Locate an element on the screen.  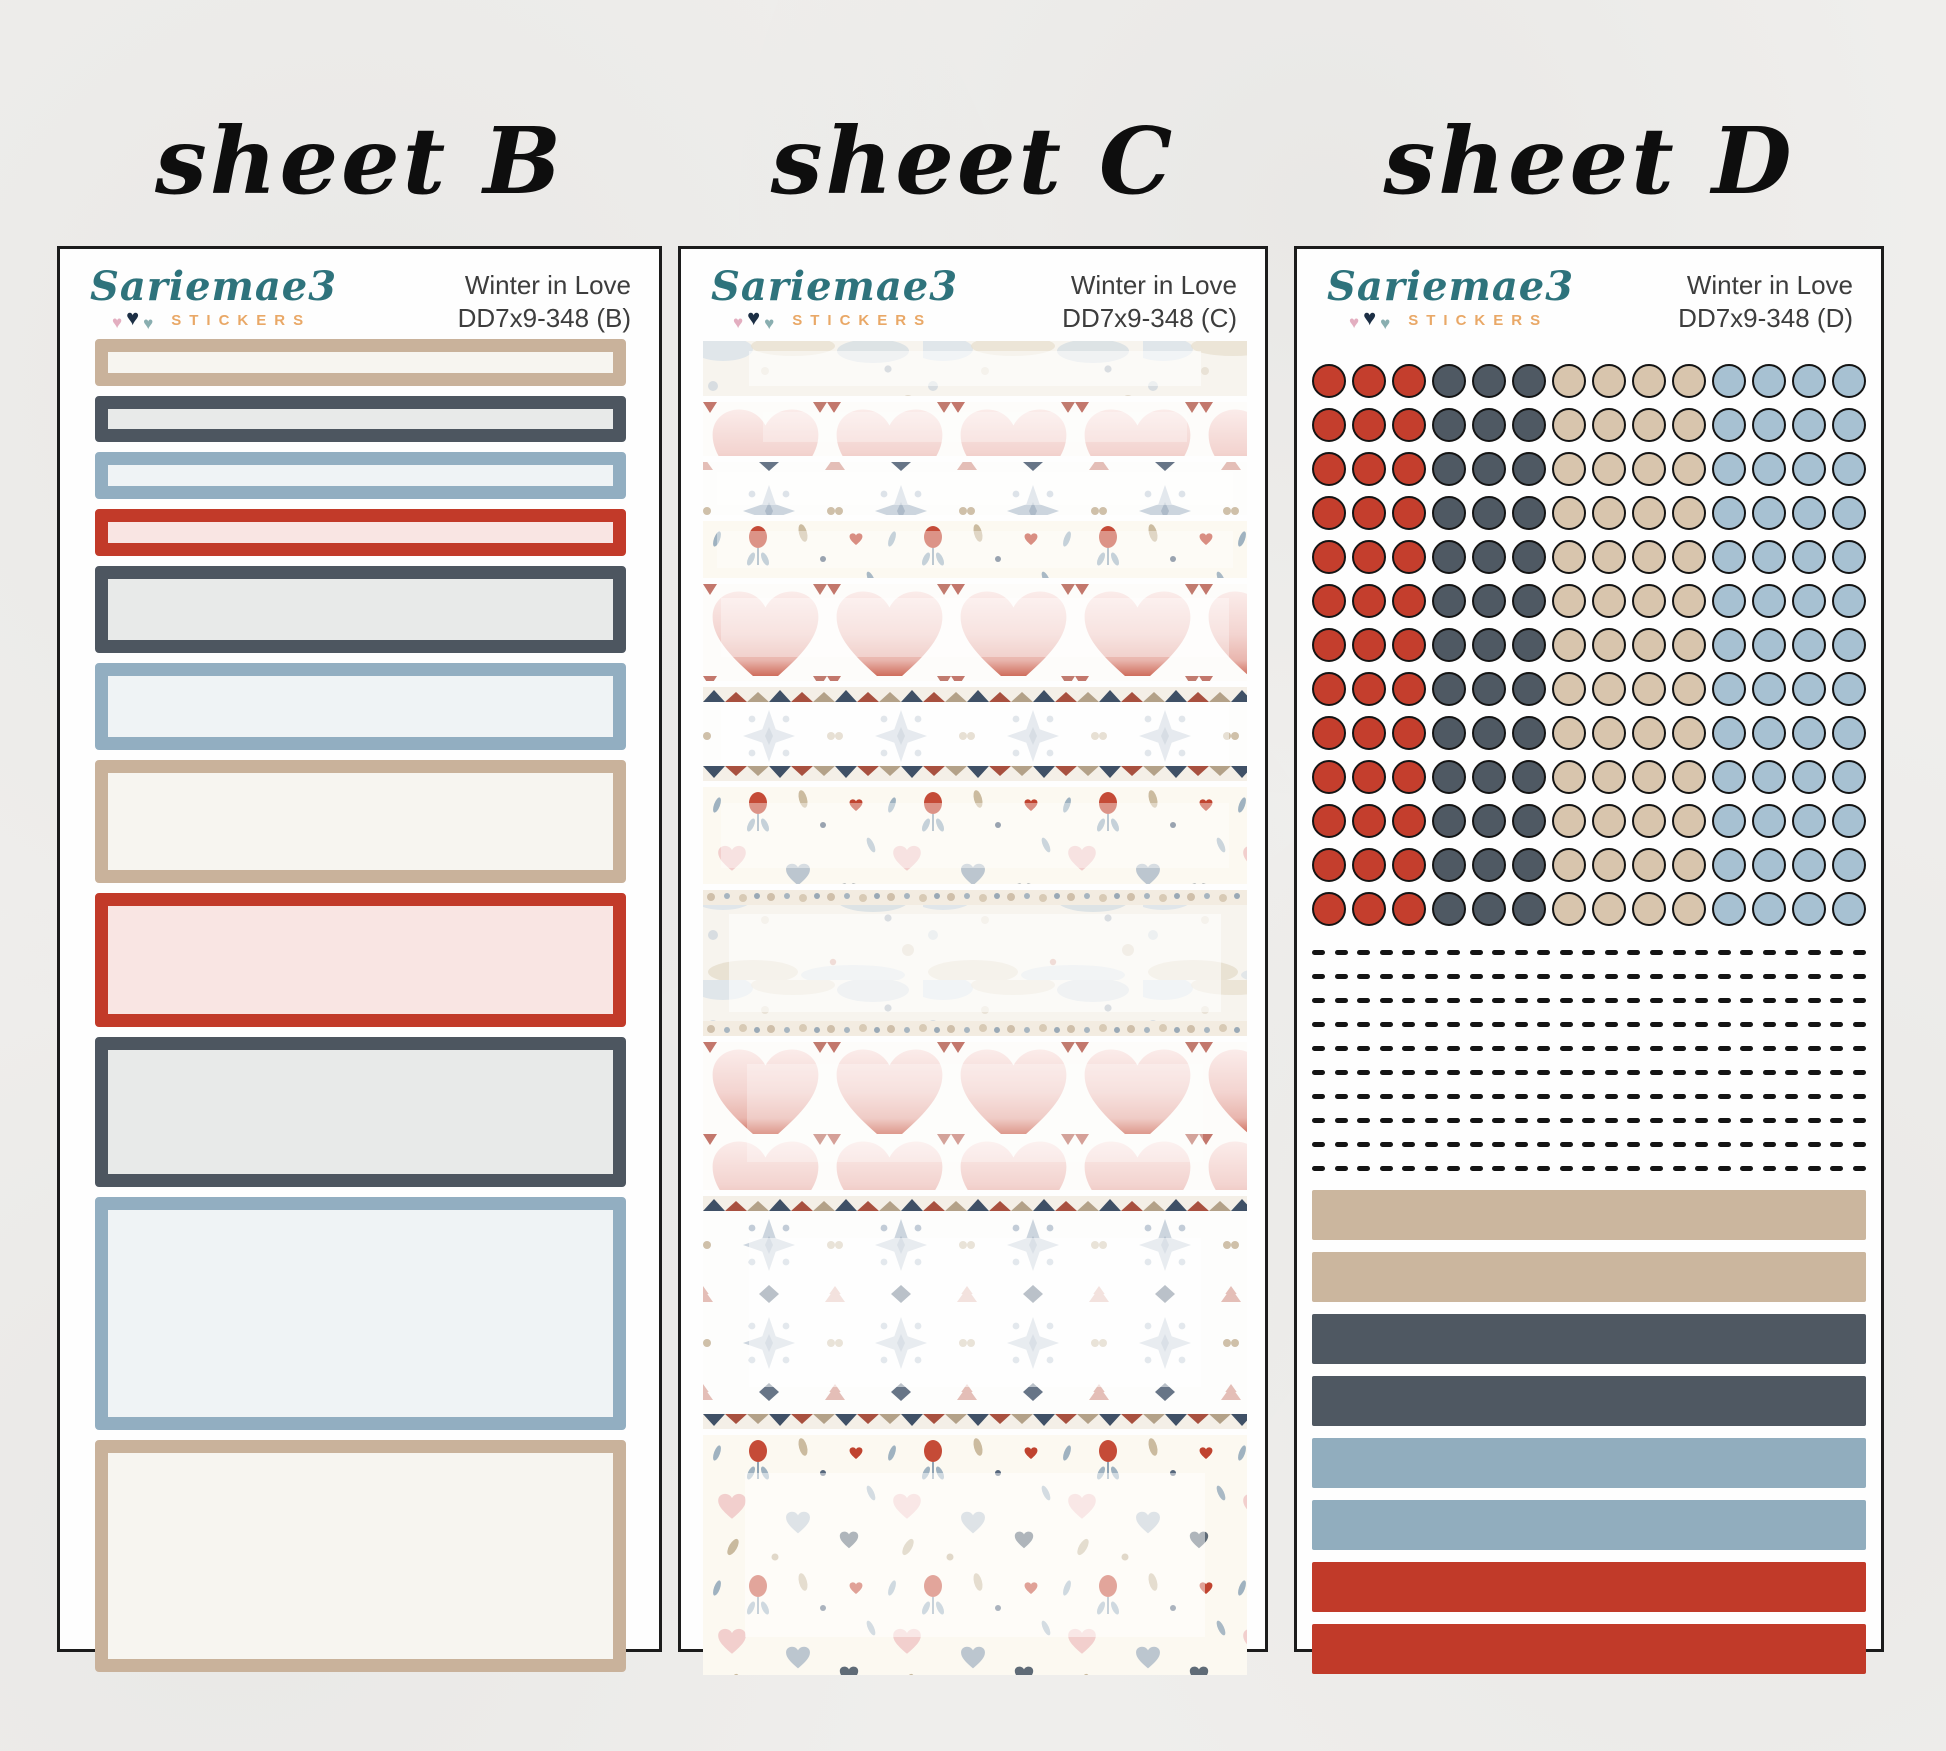
sheet-c-title: sheet C is located at coordinates (973, 161).